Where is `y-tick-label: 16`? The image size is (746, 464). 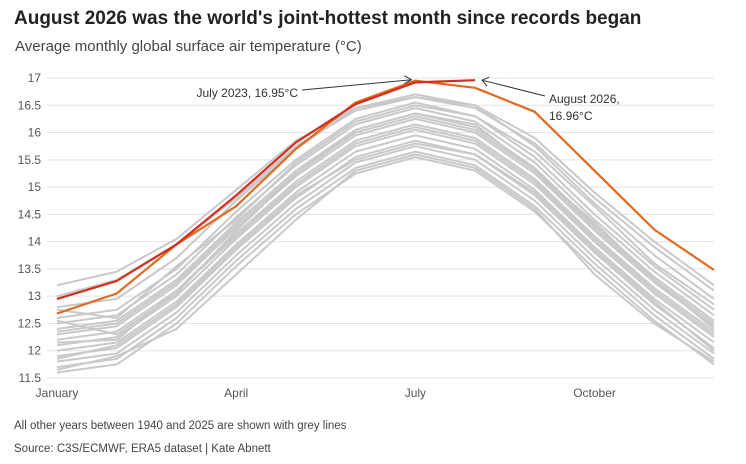 y-tick-label: 16 is located at coordinates (35, 133).